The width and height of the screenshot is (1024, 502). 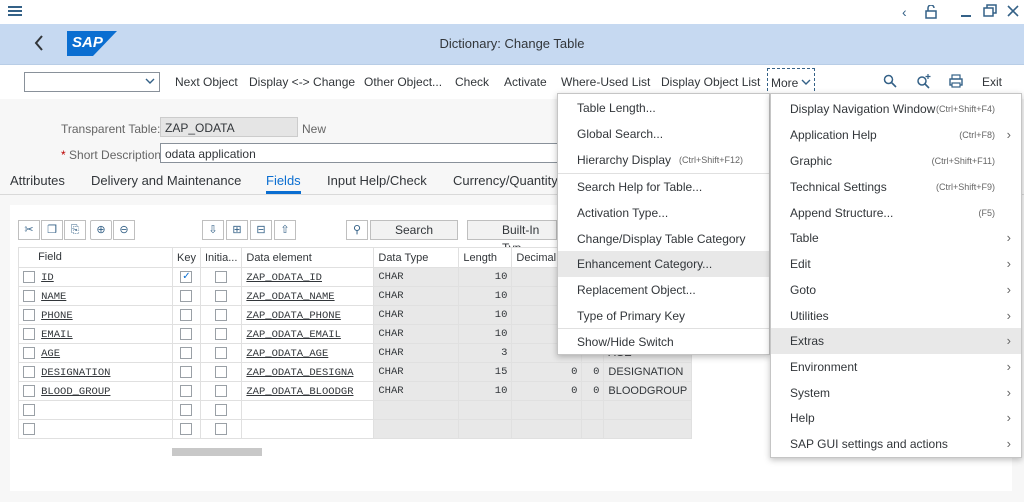 I want to click on menu-item-extras: Extras ›, so click(x=896, y=341).